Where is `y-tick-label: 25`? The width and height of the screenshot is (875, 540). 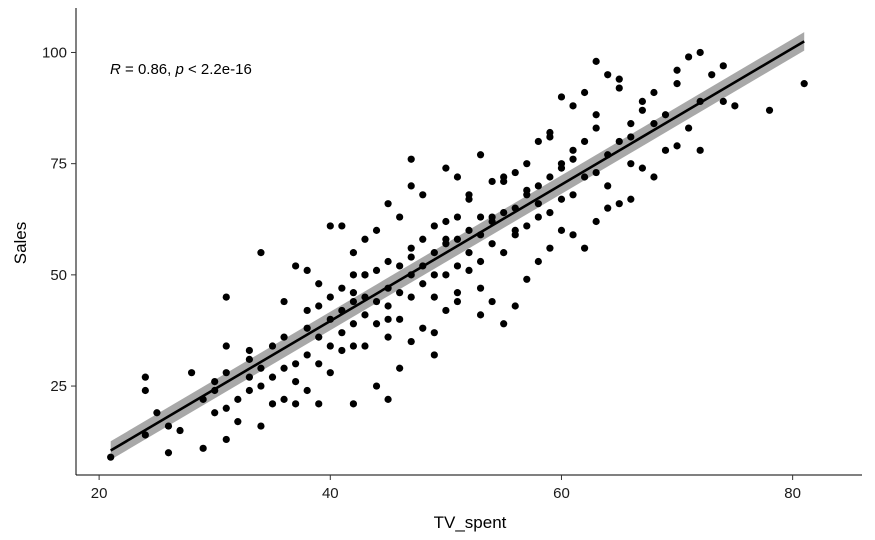
y-tick-label: 25 is located at coordinates (58, 386).